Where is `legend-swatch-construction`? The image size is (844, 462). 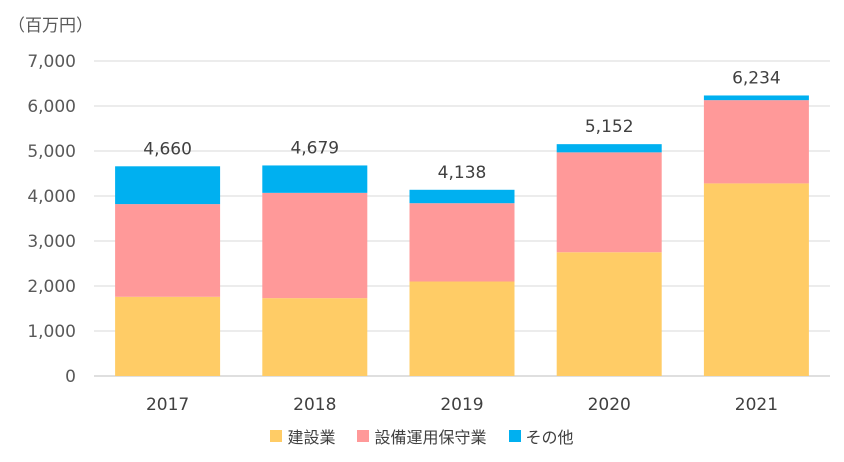
legend-swatch-construction is located at coordinates (276, 436).